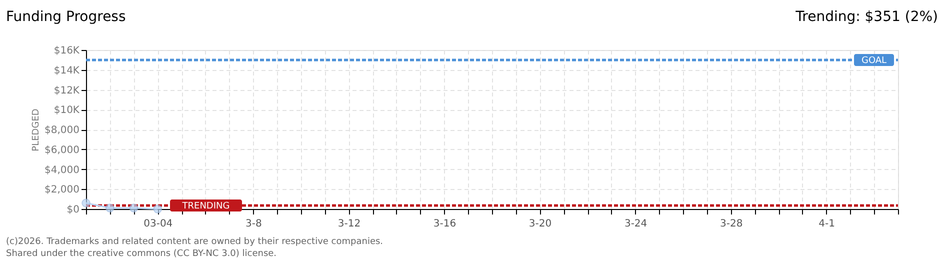 The height and width of the screenshot is (270, 940). Describe the element at coordinates (62, 190) in the screenshot. I see `y-tick-label: $2,000` at that location.